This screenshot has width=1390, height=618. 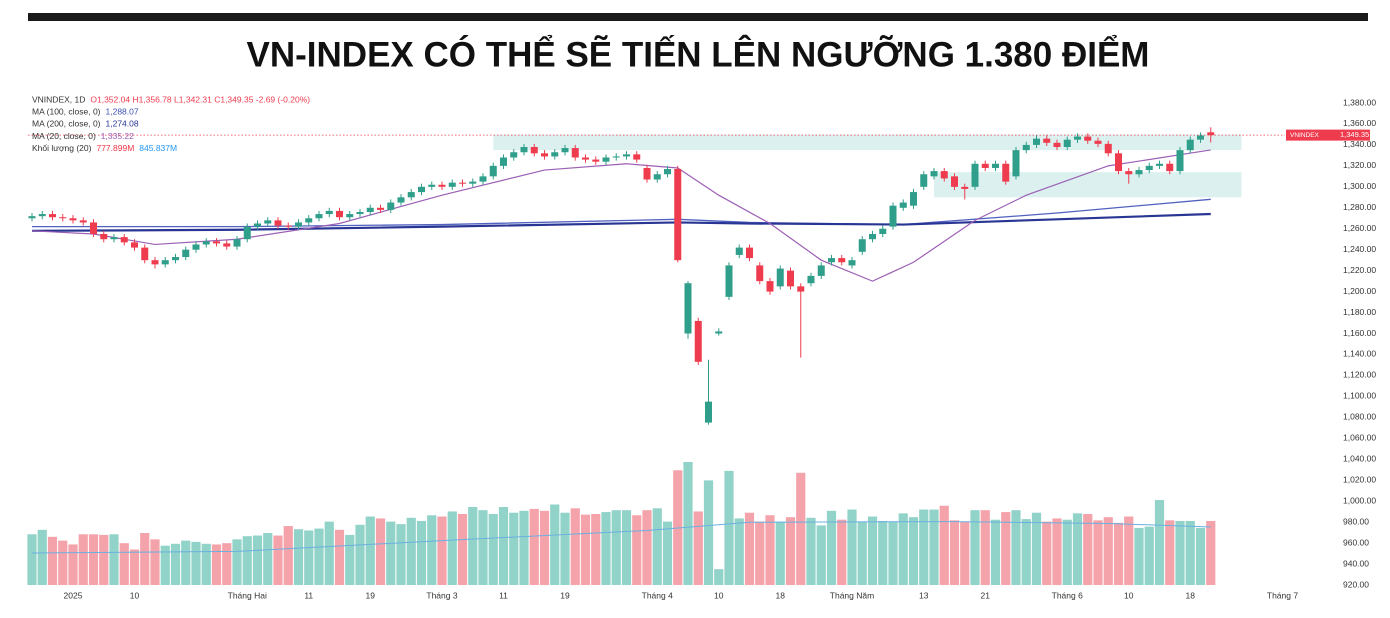 I want to click on x-tick-label: 11, so click(x=308, y=595).